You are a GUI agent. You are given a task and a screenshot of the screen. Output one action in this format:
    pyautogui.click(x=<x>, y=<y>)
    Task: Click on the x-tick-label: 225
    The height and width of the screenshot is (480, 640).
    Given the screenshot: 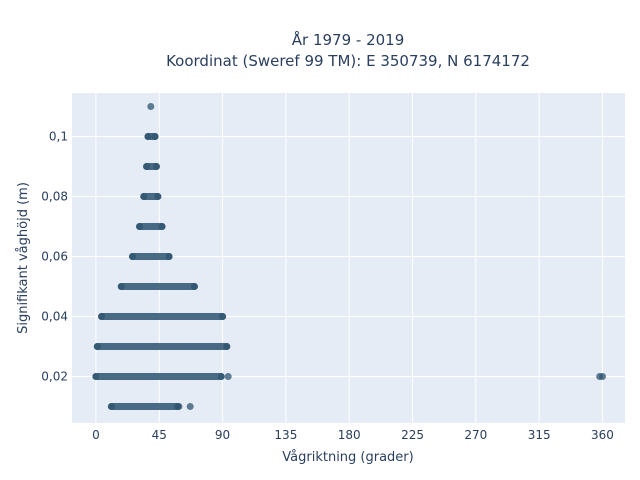 What is the action you would take?
    pyautogui.click(x=412, y=435)
    